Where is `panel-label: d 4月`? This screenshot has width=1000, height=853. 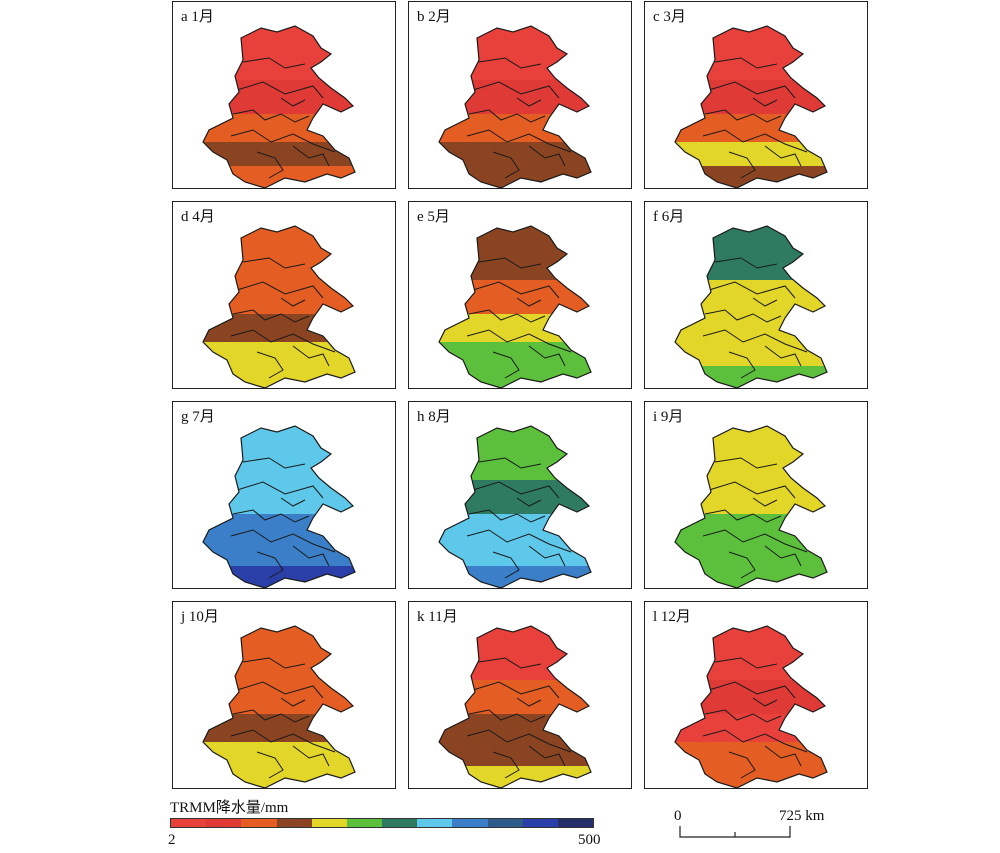
panel-label: d 4月 is located at coordinates (198, 217).